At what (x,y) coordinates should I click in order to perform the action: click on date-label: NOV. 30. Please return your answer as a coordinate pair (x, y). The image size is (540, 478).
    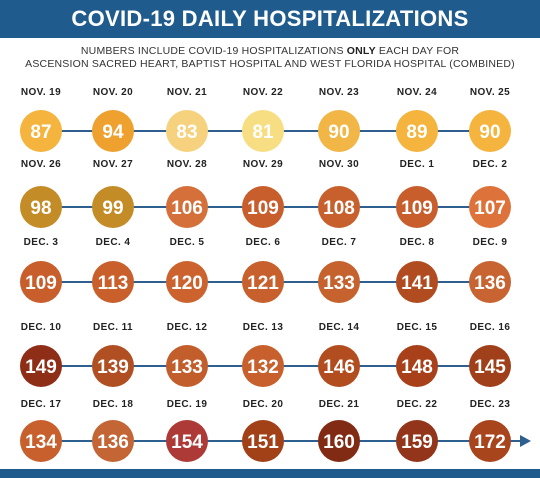
    Looking at the image, I should click on (339, 164).